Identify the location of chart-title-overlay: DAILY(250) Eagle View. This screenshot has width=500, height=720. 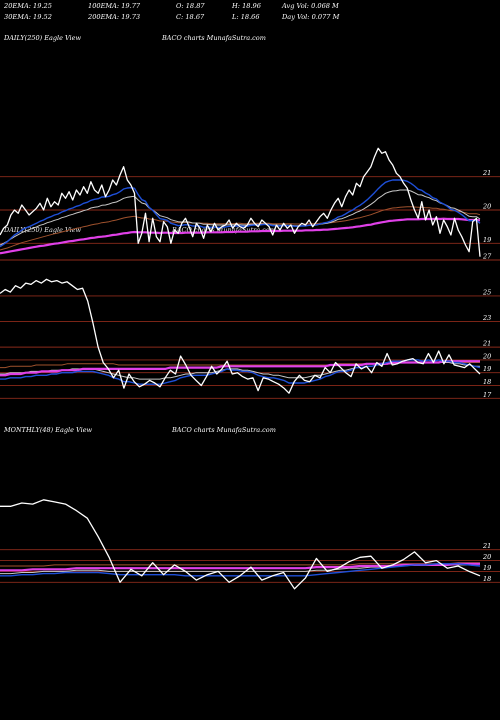
(42, 230).